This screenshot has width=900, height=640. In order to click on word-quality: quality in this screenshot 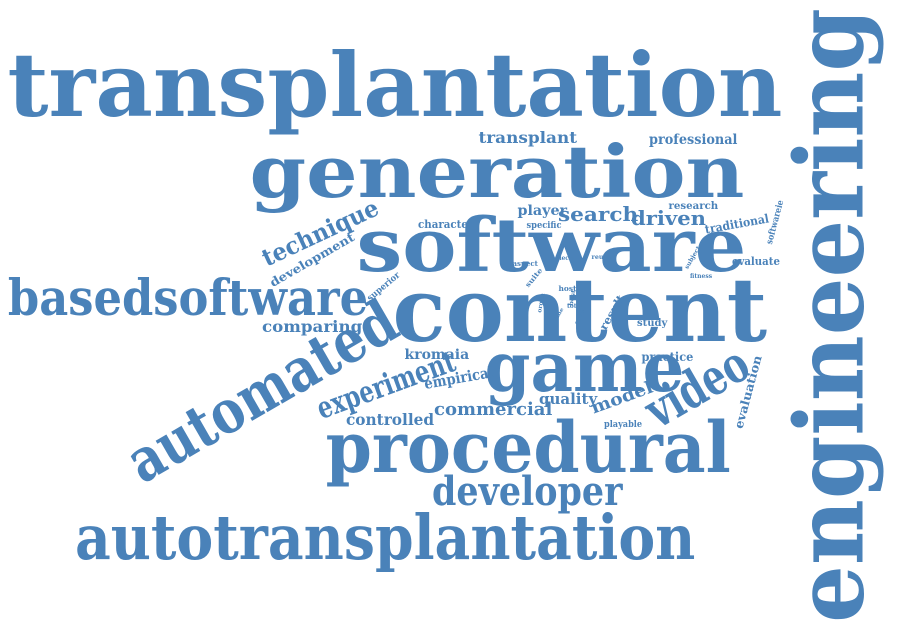, I will do `click(568, 398)`.